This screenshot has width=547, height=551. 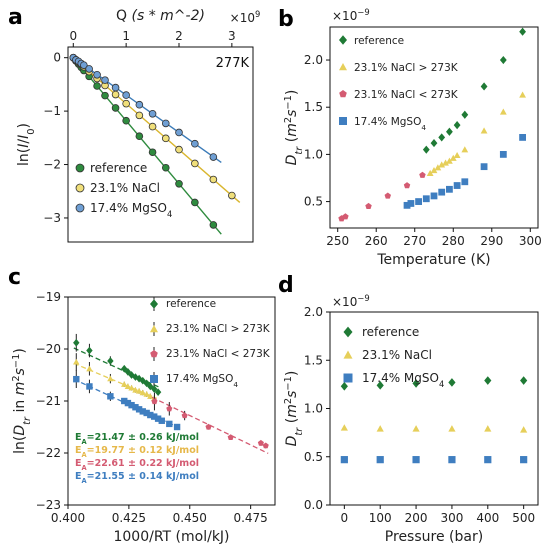 I want to click on panel-letter-b: b, so click(x=286, y=19).